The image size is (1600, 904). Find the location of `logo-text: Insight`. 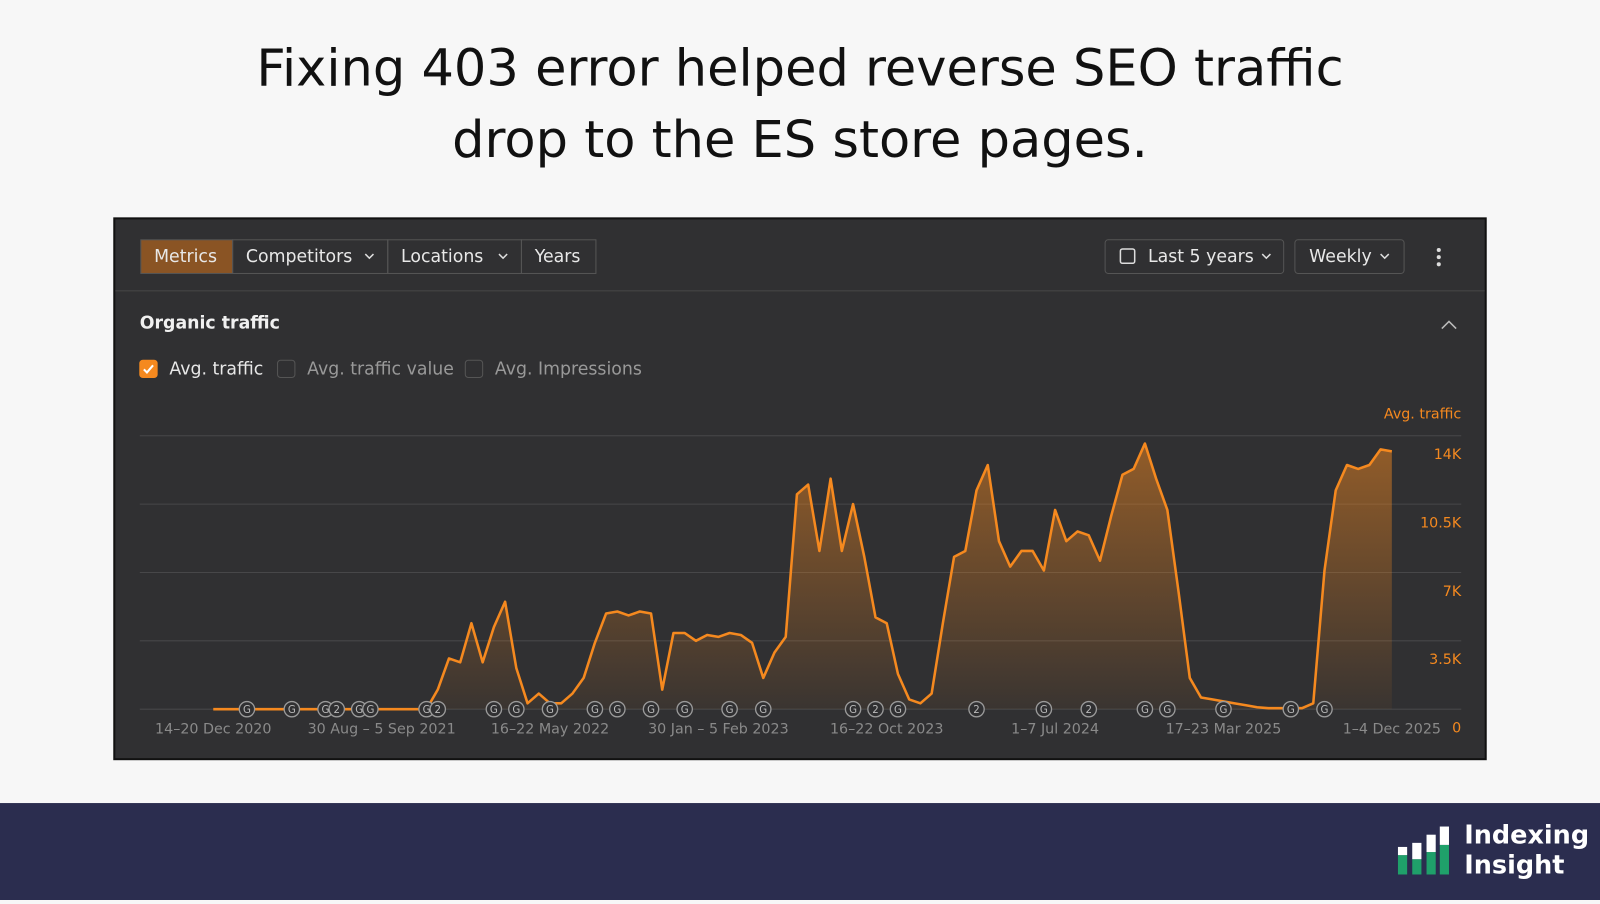

logo-text: Insight is located at coordinates (1514, 865).